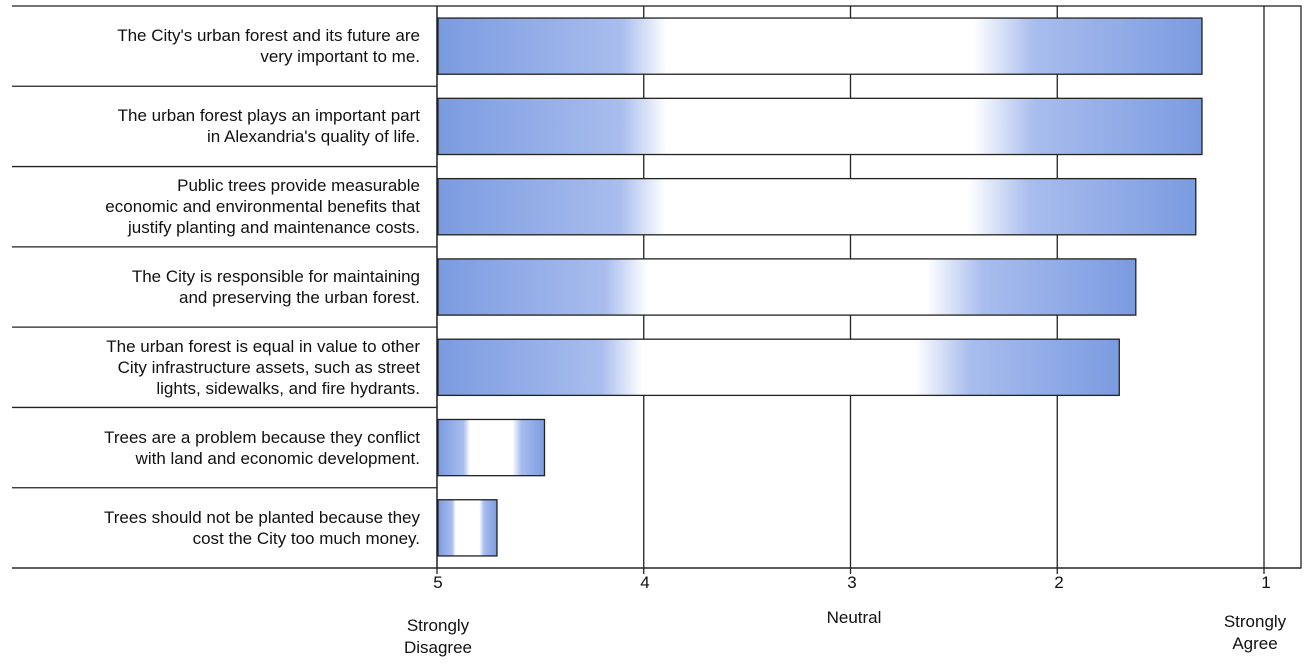 The image size is (1314, 665). I want to click on tick-label-3: 3, so click(852, 582).